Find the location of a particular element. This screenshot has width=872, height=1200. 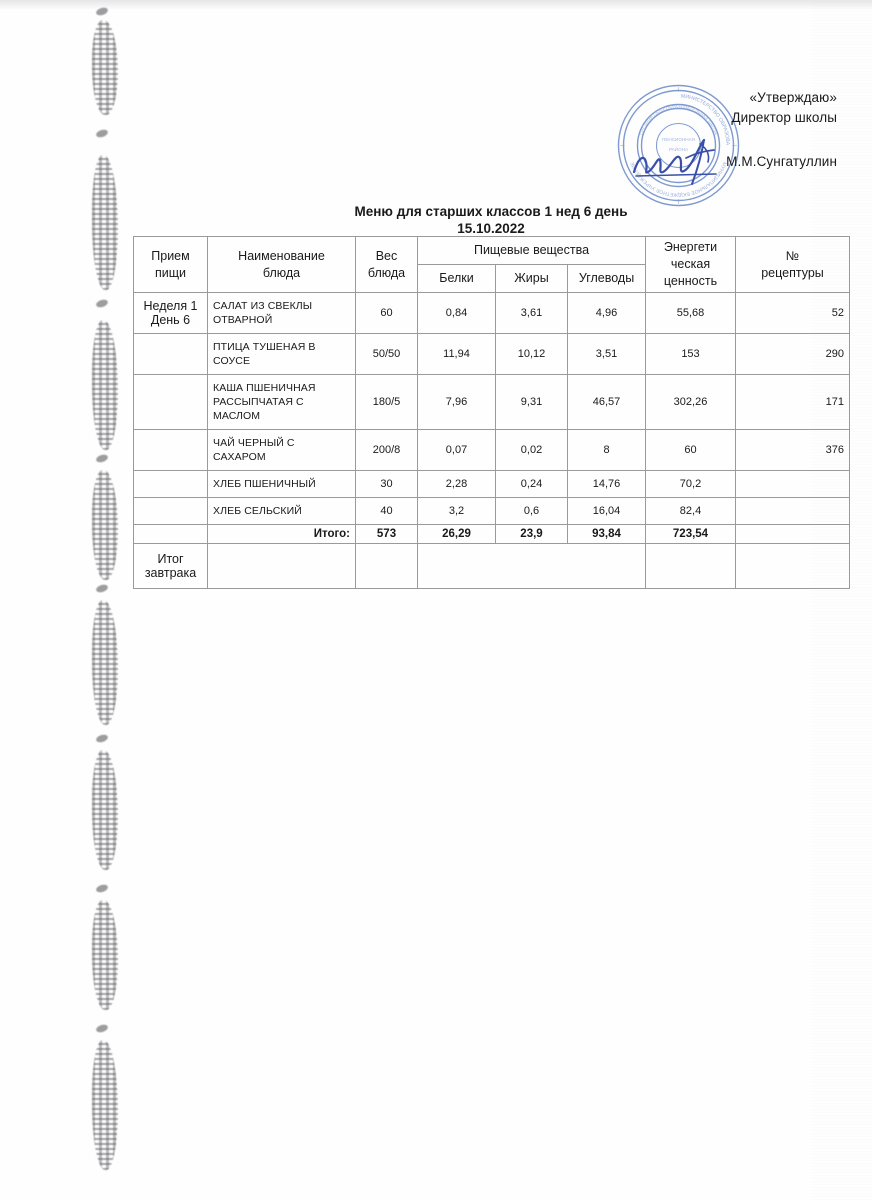

cell-energy: 302,26 is located at coordinates (690, 402).